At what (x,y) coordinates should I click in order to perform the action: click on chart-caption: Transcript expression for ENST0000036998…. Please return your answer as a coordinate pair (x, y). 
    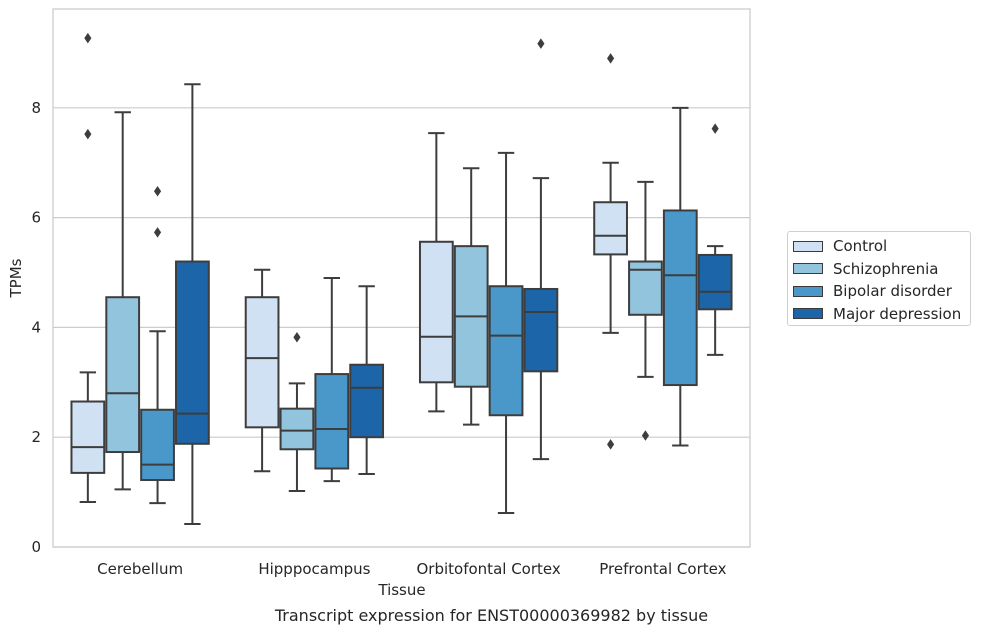
    Looking at the image, I should click on (491, 615).